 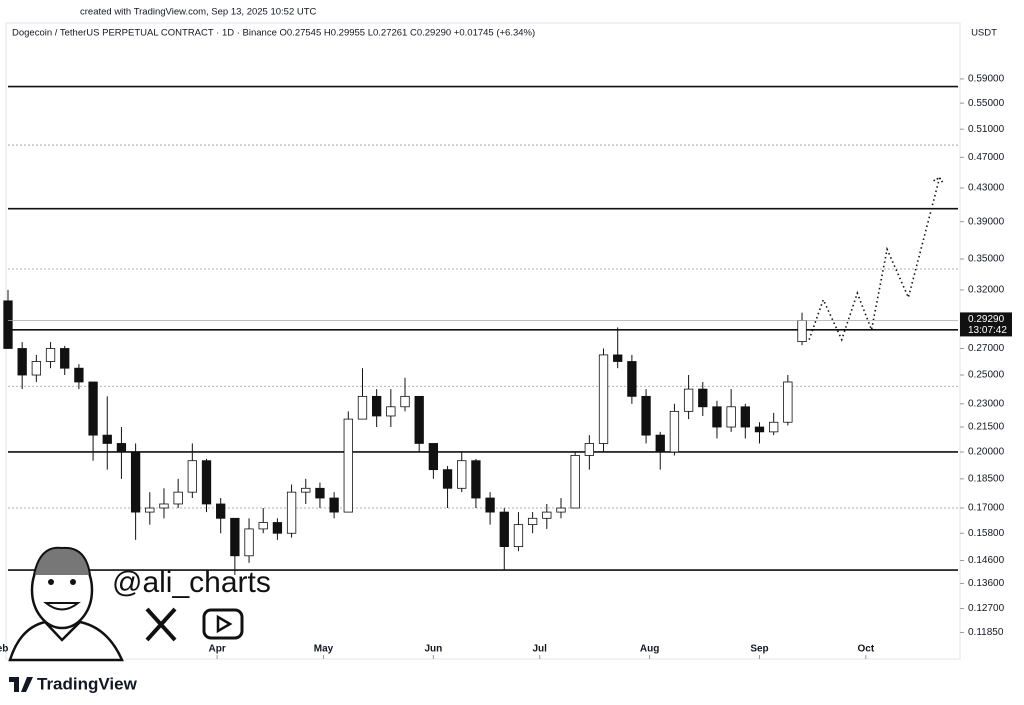 What do you see at coordinates (986, 533) in the screenshot?
I see `y-tick-label: 0.15800` at bounding box center [986, 533].